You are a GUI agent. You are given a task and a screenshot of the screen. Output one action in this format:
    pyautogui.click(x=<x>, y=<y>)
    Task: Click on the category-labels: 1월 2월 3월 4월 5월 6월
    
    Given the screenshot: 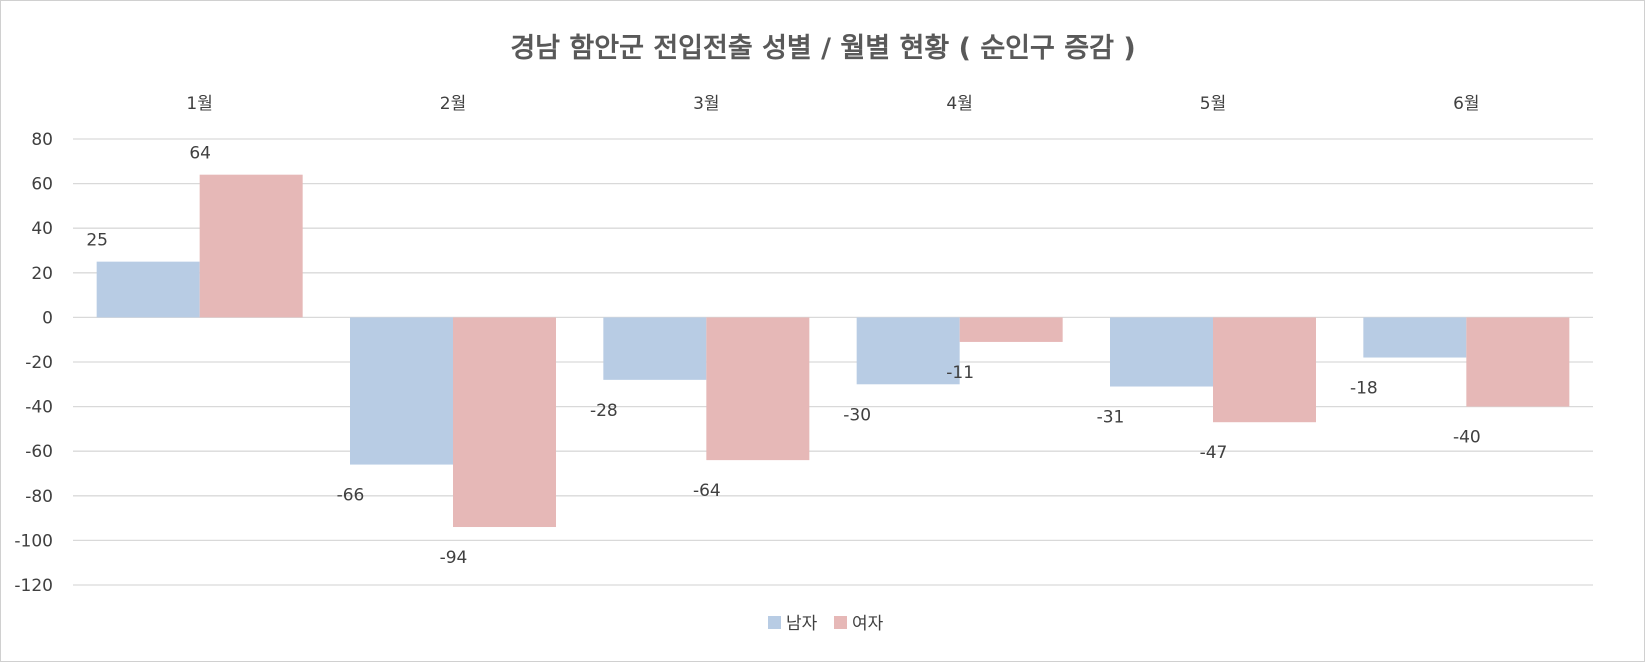 What is the action you would take?
    pyautogui.click(x=832, y=104)
    